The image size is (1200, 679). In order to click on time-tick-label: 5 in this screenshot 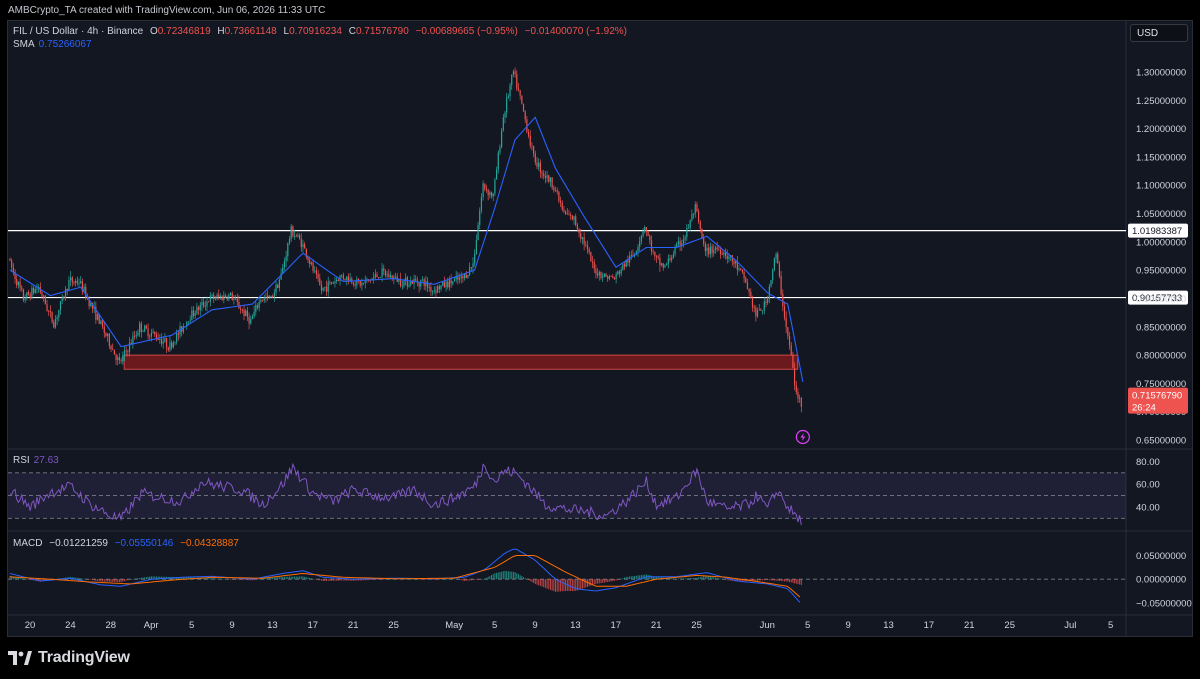, I will do `click(1110, 625)`.